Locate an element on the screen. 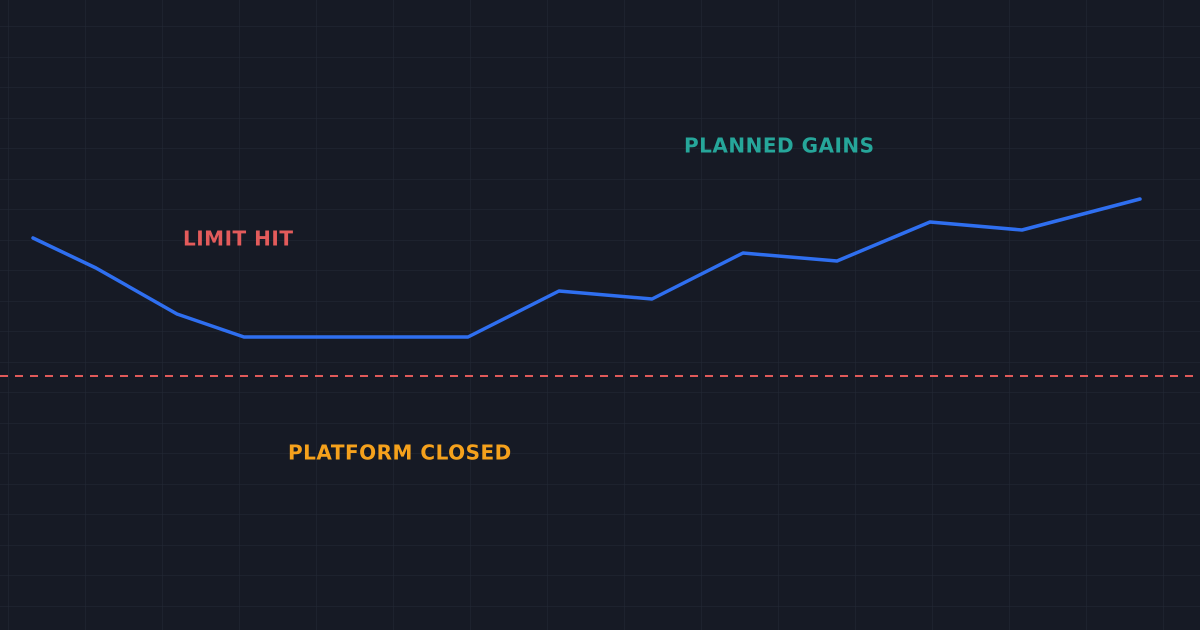 The height and width of the screenshot is (630, 1200). annotation: PLANNED GAINS is located at coordinates (779, 146).